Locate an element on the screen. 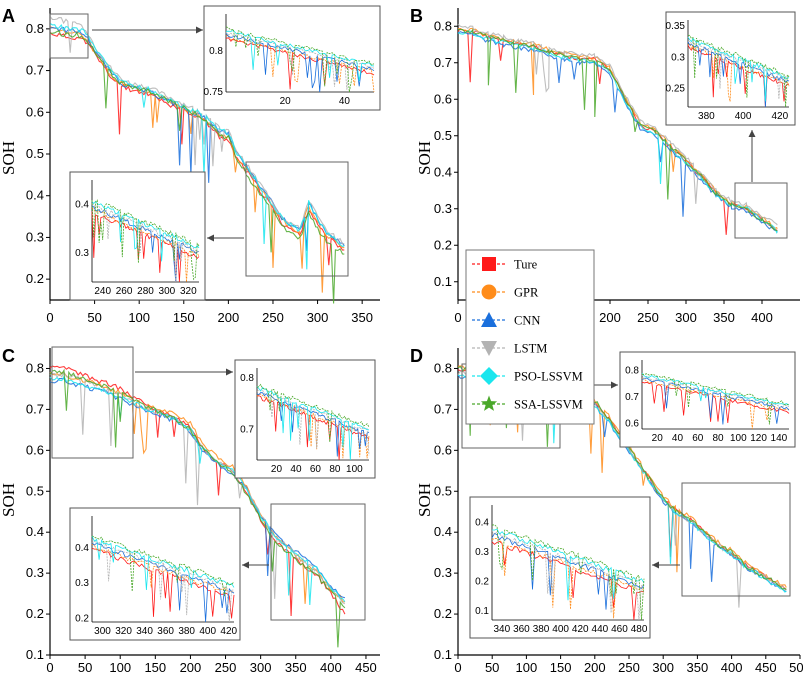  legend-label: PSO-LSSVM is located at coordinates (548, 377).